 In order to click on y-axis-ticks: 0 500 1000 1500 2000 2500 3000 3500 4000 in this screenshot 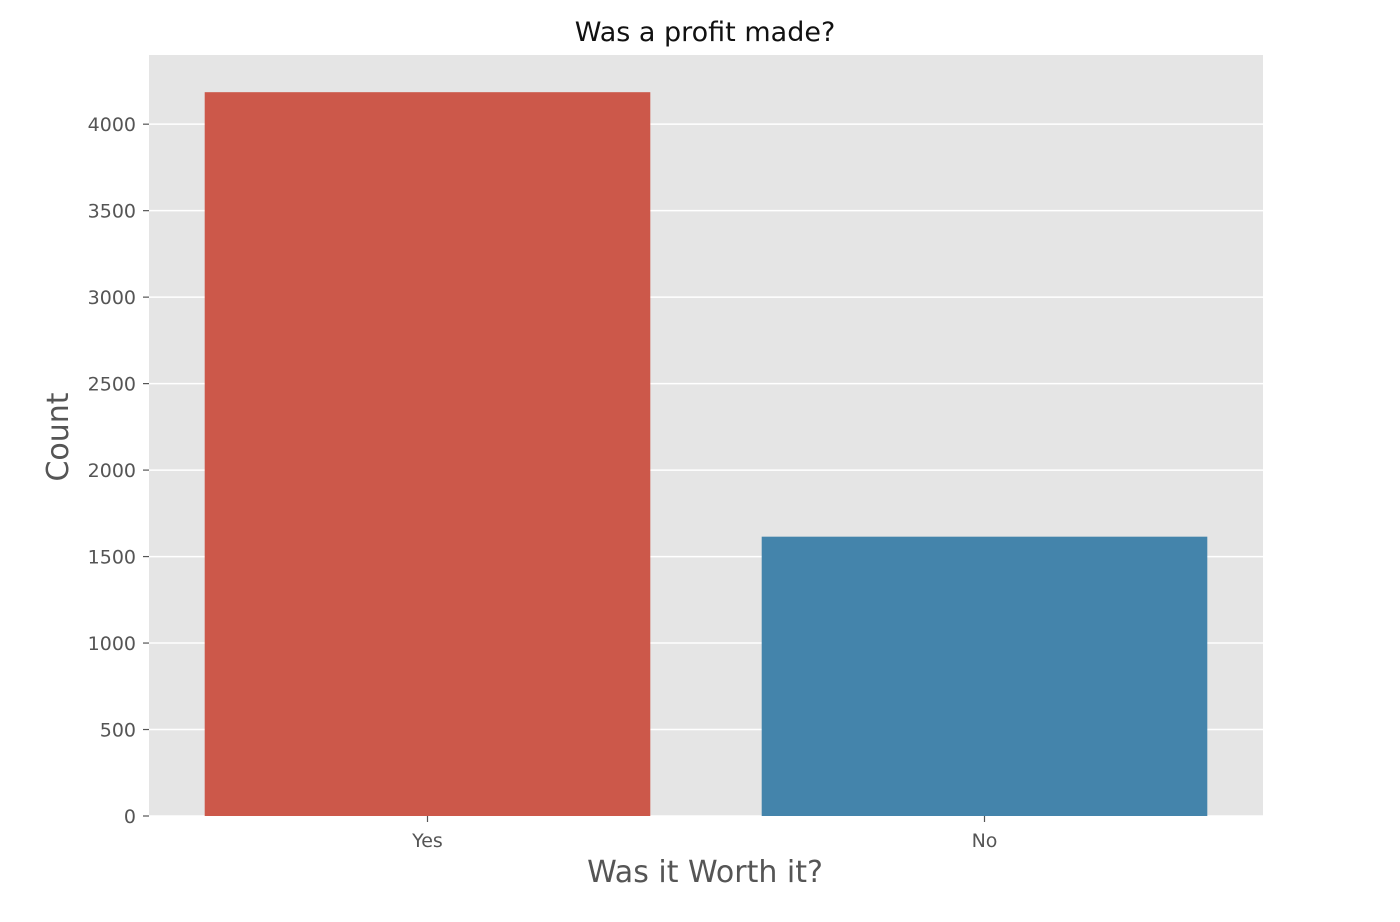, I will do `click(118, 471)`.